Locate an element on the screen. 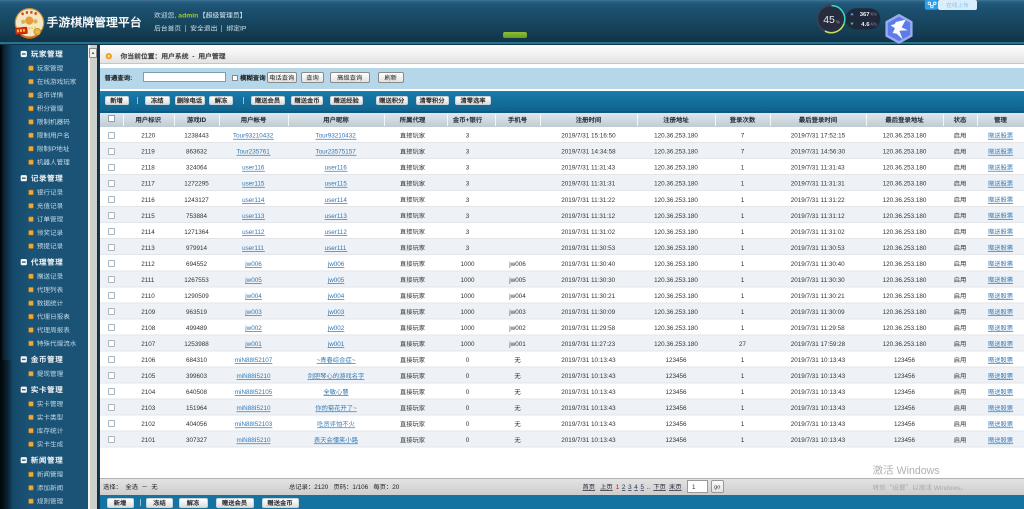  svg-text: 2118 is located at coordinates (148, 168).